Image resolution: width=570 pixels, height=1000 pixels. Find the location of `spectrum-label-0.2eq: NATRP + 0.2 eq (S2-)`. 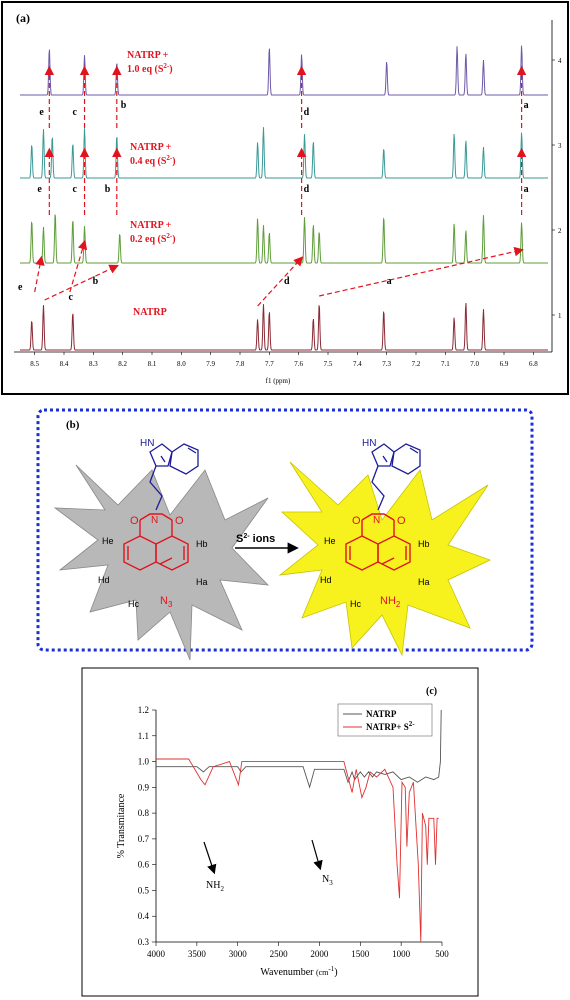

spectrum-label-0.2eq: NATRP + 0.2 eq (S2-) is located at coordinates (153, 232).